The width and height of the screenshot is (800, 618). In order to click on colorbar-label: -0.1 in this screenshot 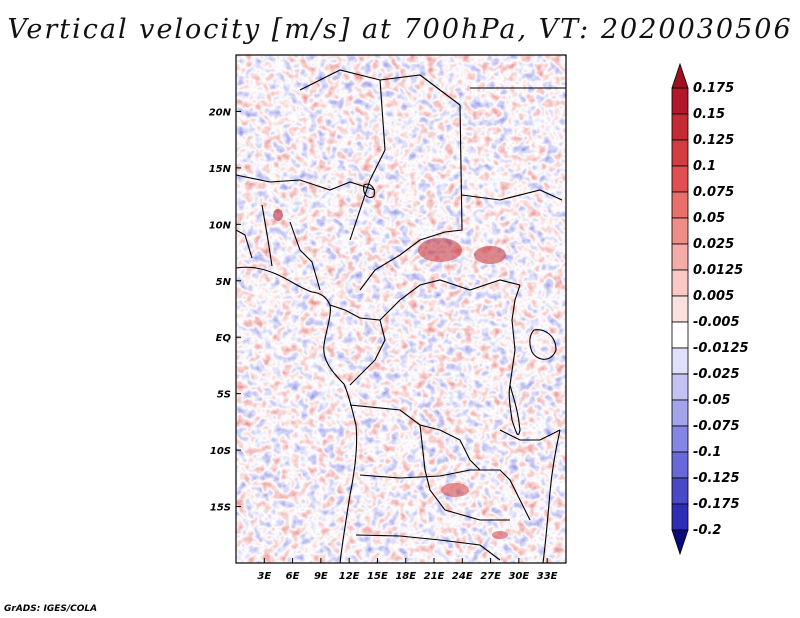, I will do `click(707, 452)`.